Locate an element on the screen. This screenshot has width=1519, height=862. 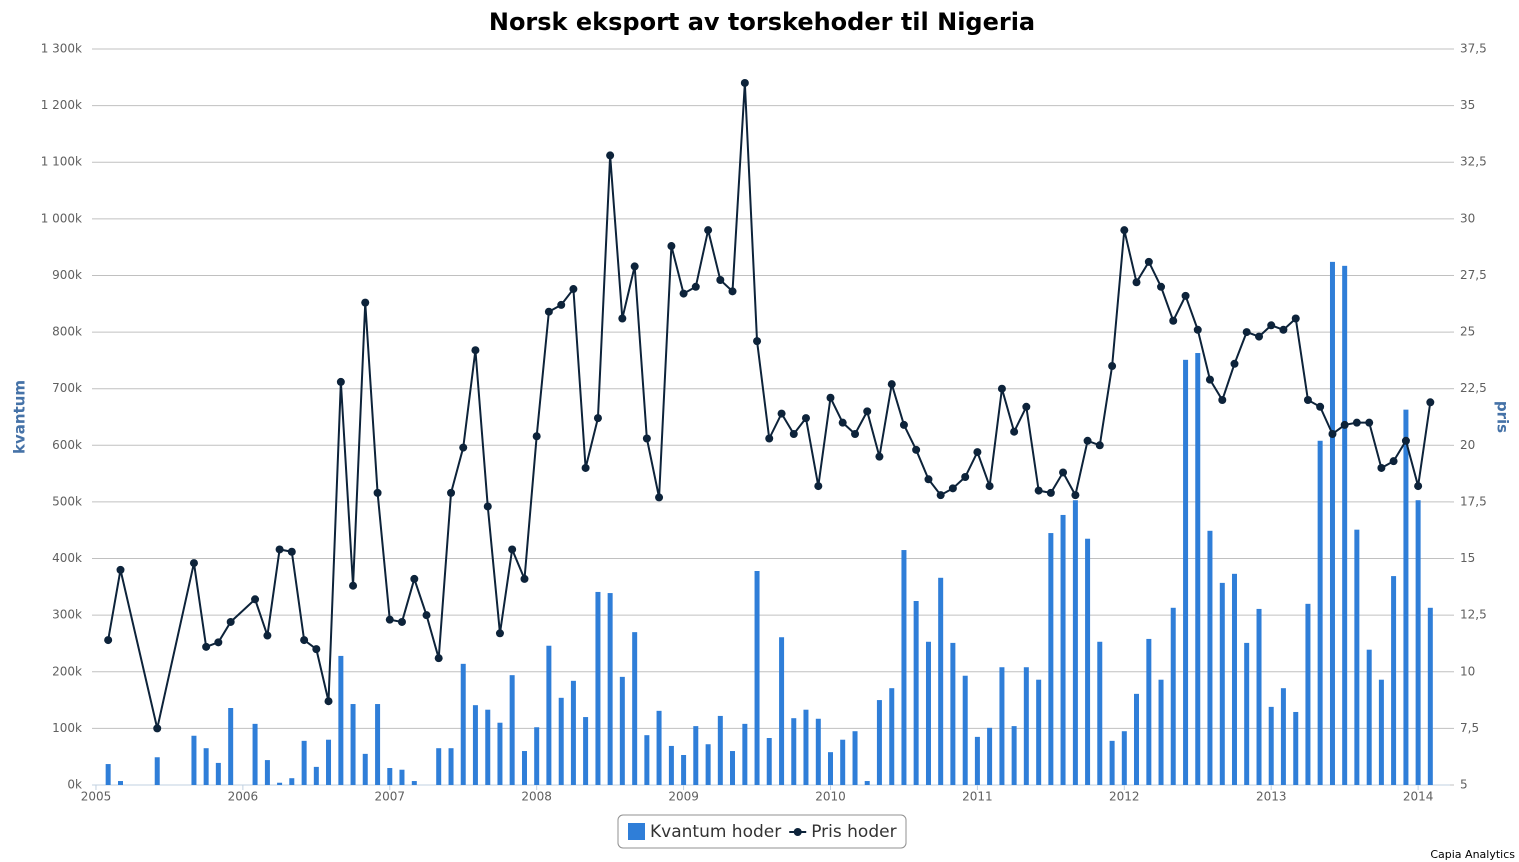
credit: Capia Analytics is located at coordinates (1472, 854).